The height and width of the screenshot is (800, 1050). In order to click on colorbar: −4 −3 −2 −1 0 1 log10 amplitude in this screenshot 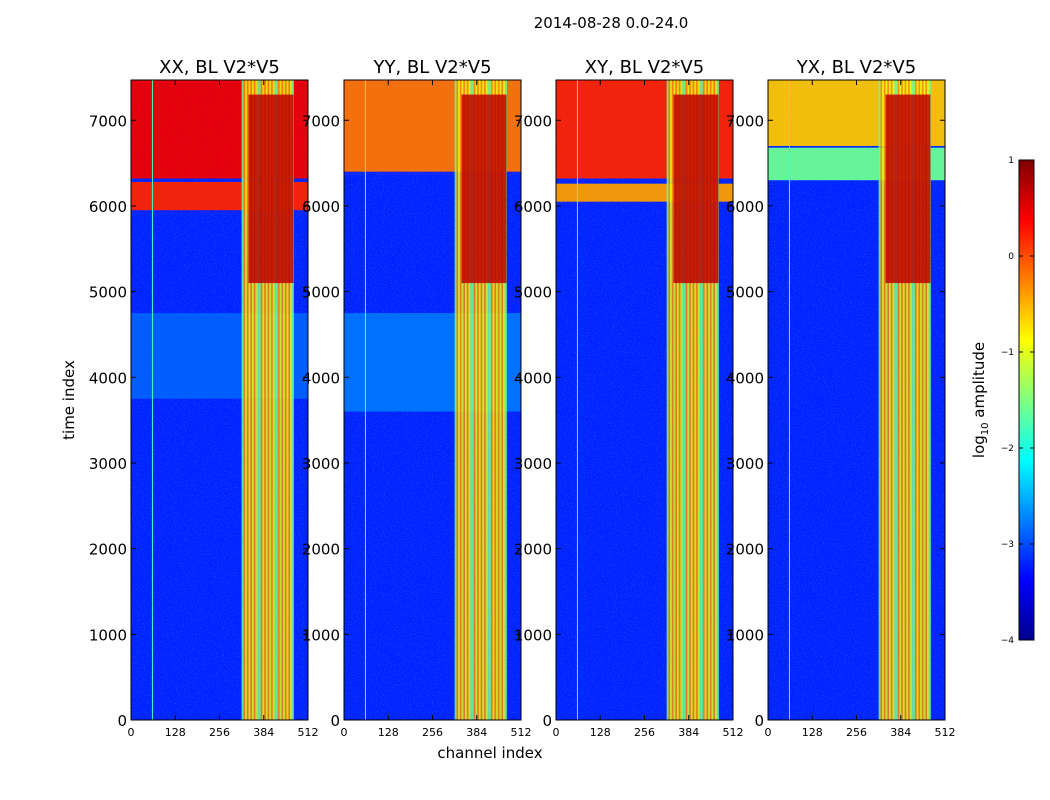, I will do `click(1002, 401)`.